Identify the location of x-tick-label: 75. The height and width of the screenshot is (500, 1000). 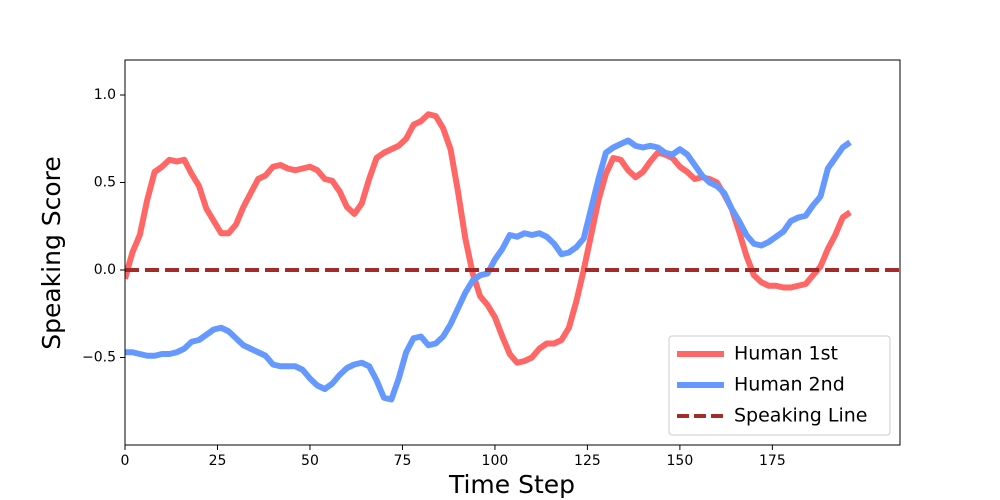
(403, 461).